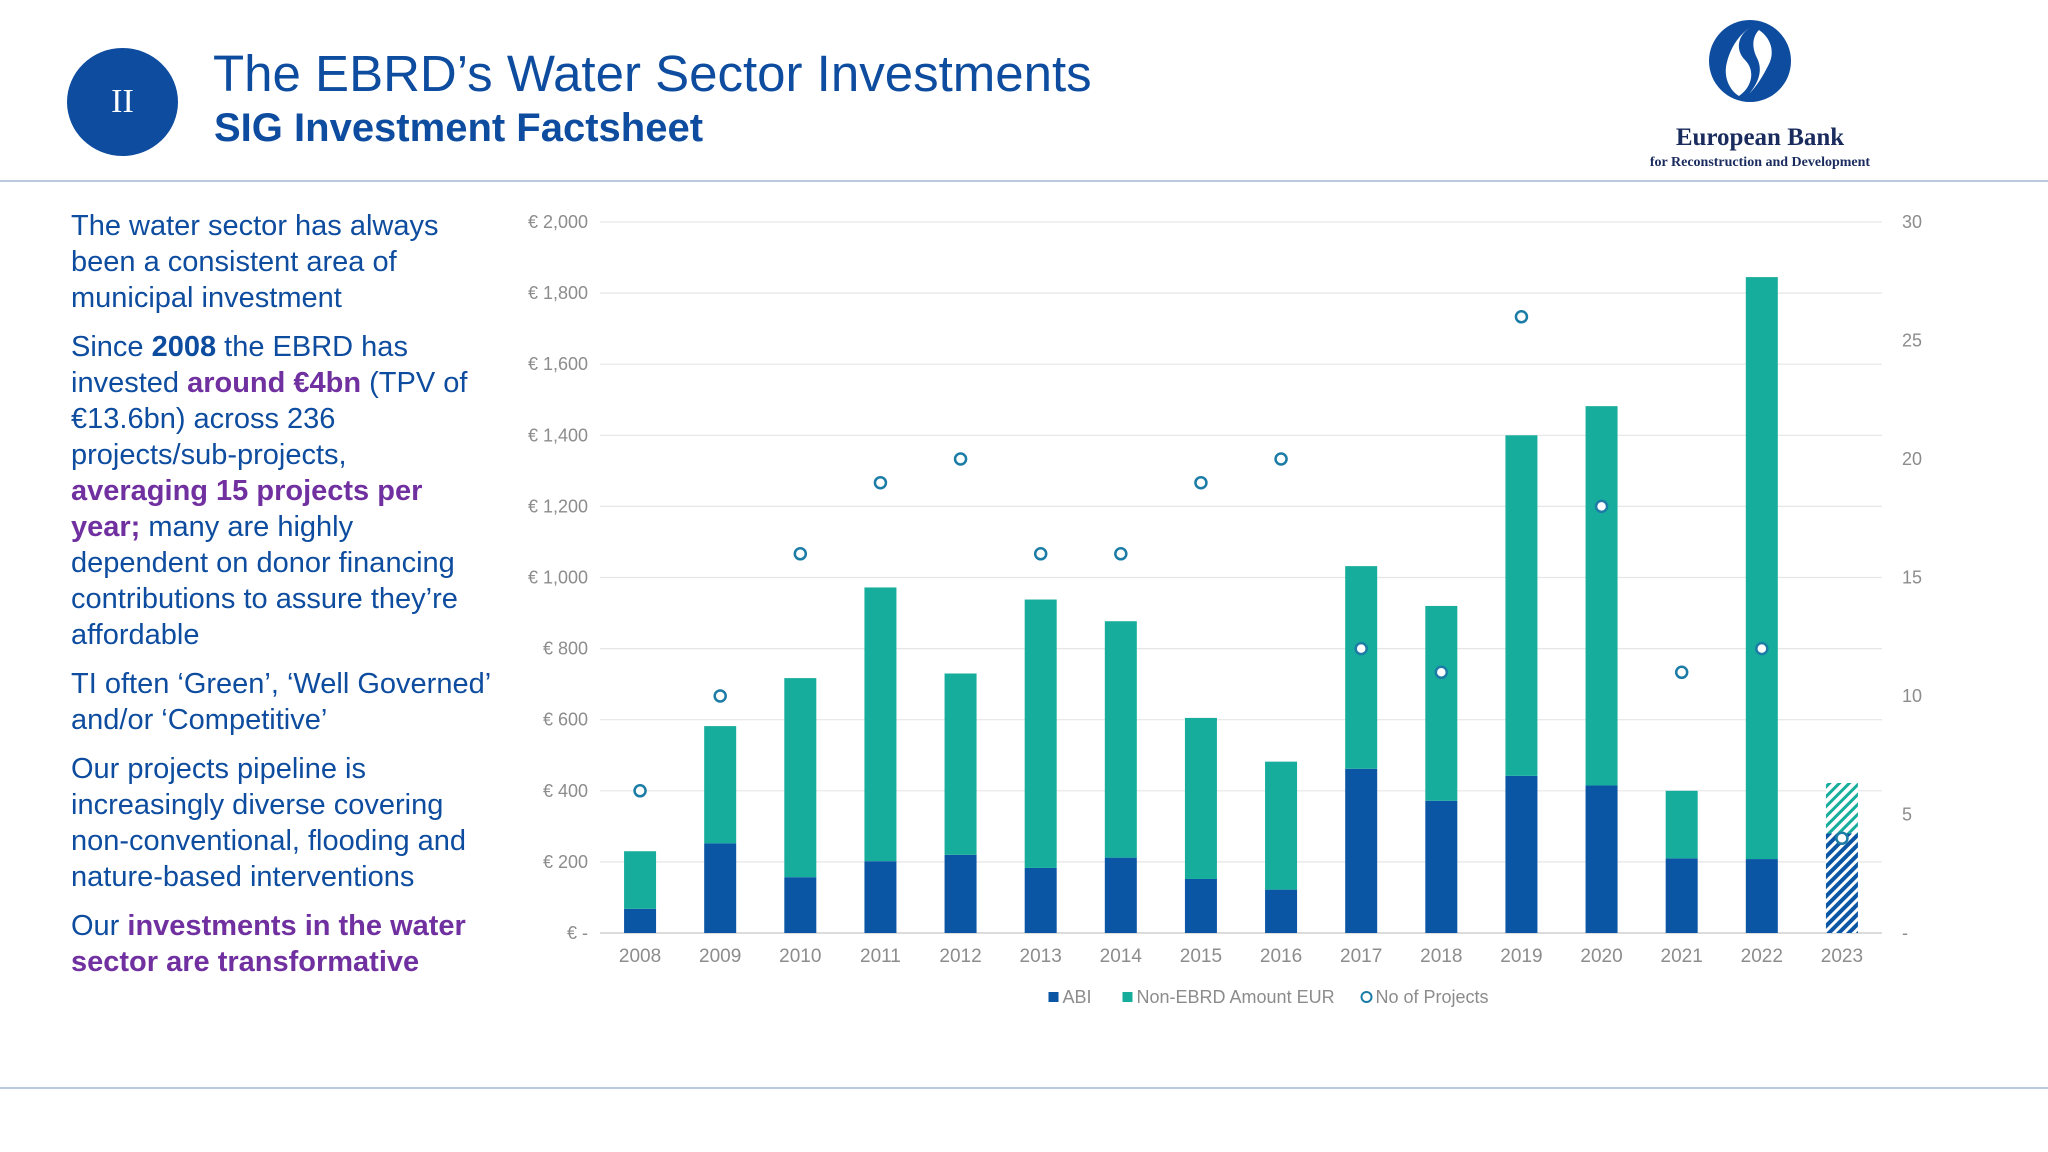 The image size is (2048, 1152). What do you see at coordinates (960, 956) in the screenshot?
I see `x-tick-label: 2012` at bounding box center [960, 956].